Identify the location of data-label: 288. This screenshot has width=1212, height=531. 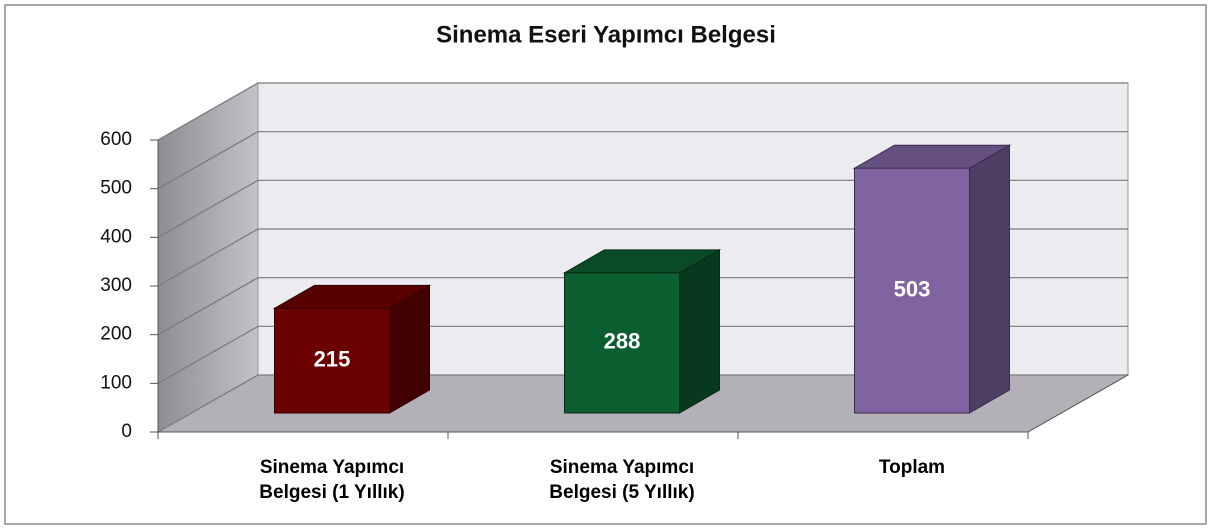
(622, 341).